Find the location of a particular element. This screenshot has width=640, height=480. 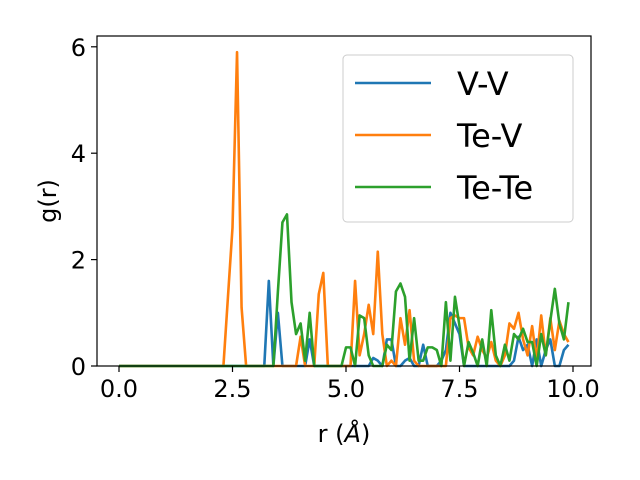

x-axis-label: r (Å) is located at coordinates (344, 433).